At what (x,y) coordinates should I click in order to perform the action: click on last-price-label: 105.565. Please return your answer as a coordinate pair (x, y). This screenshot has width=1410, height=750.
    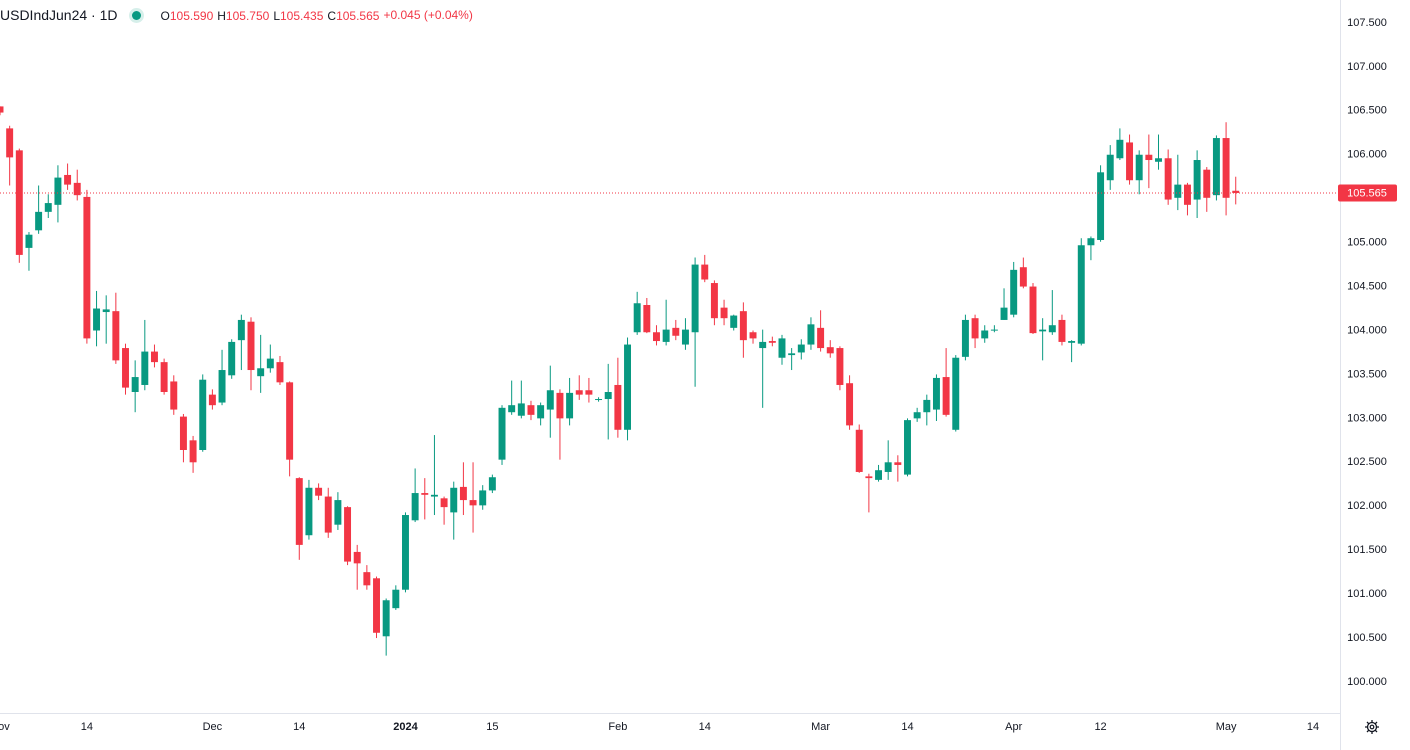
    Looking at the image, I should click on (1367, 193).